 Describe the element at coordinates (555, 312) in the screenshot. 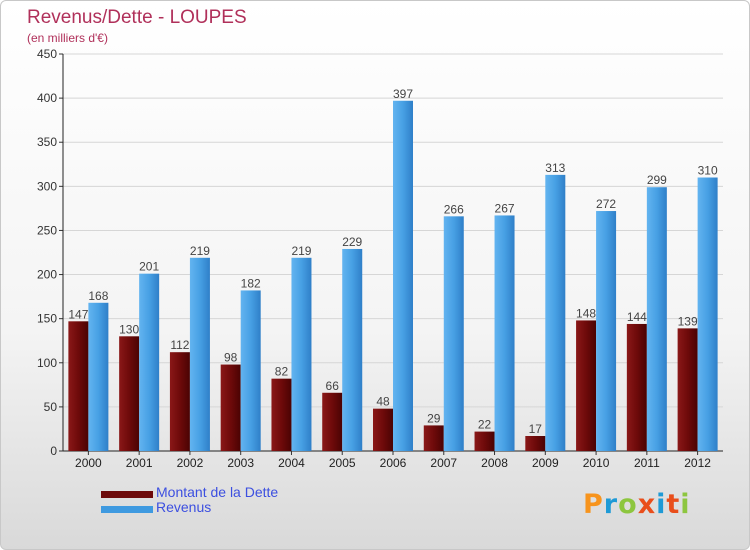

I see `bar-revenus-2009` at that location.